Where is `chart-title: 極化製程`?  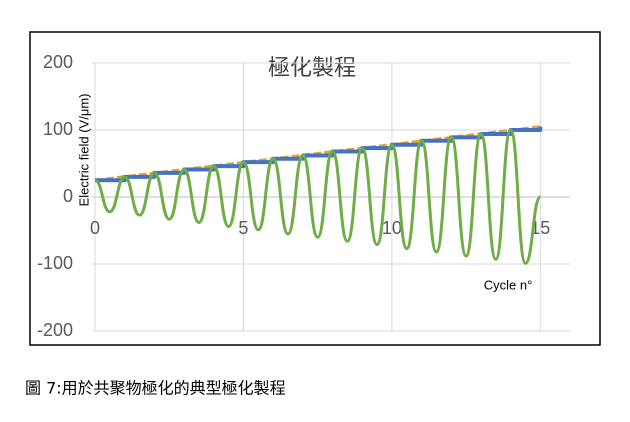
chart-title: 極化製程 is located at coordinates (312, 68).